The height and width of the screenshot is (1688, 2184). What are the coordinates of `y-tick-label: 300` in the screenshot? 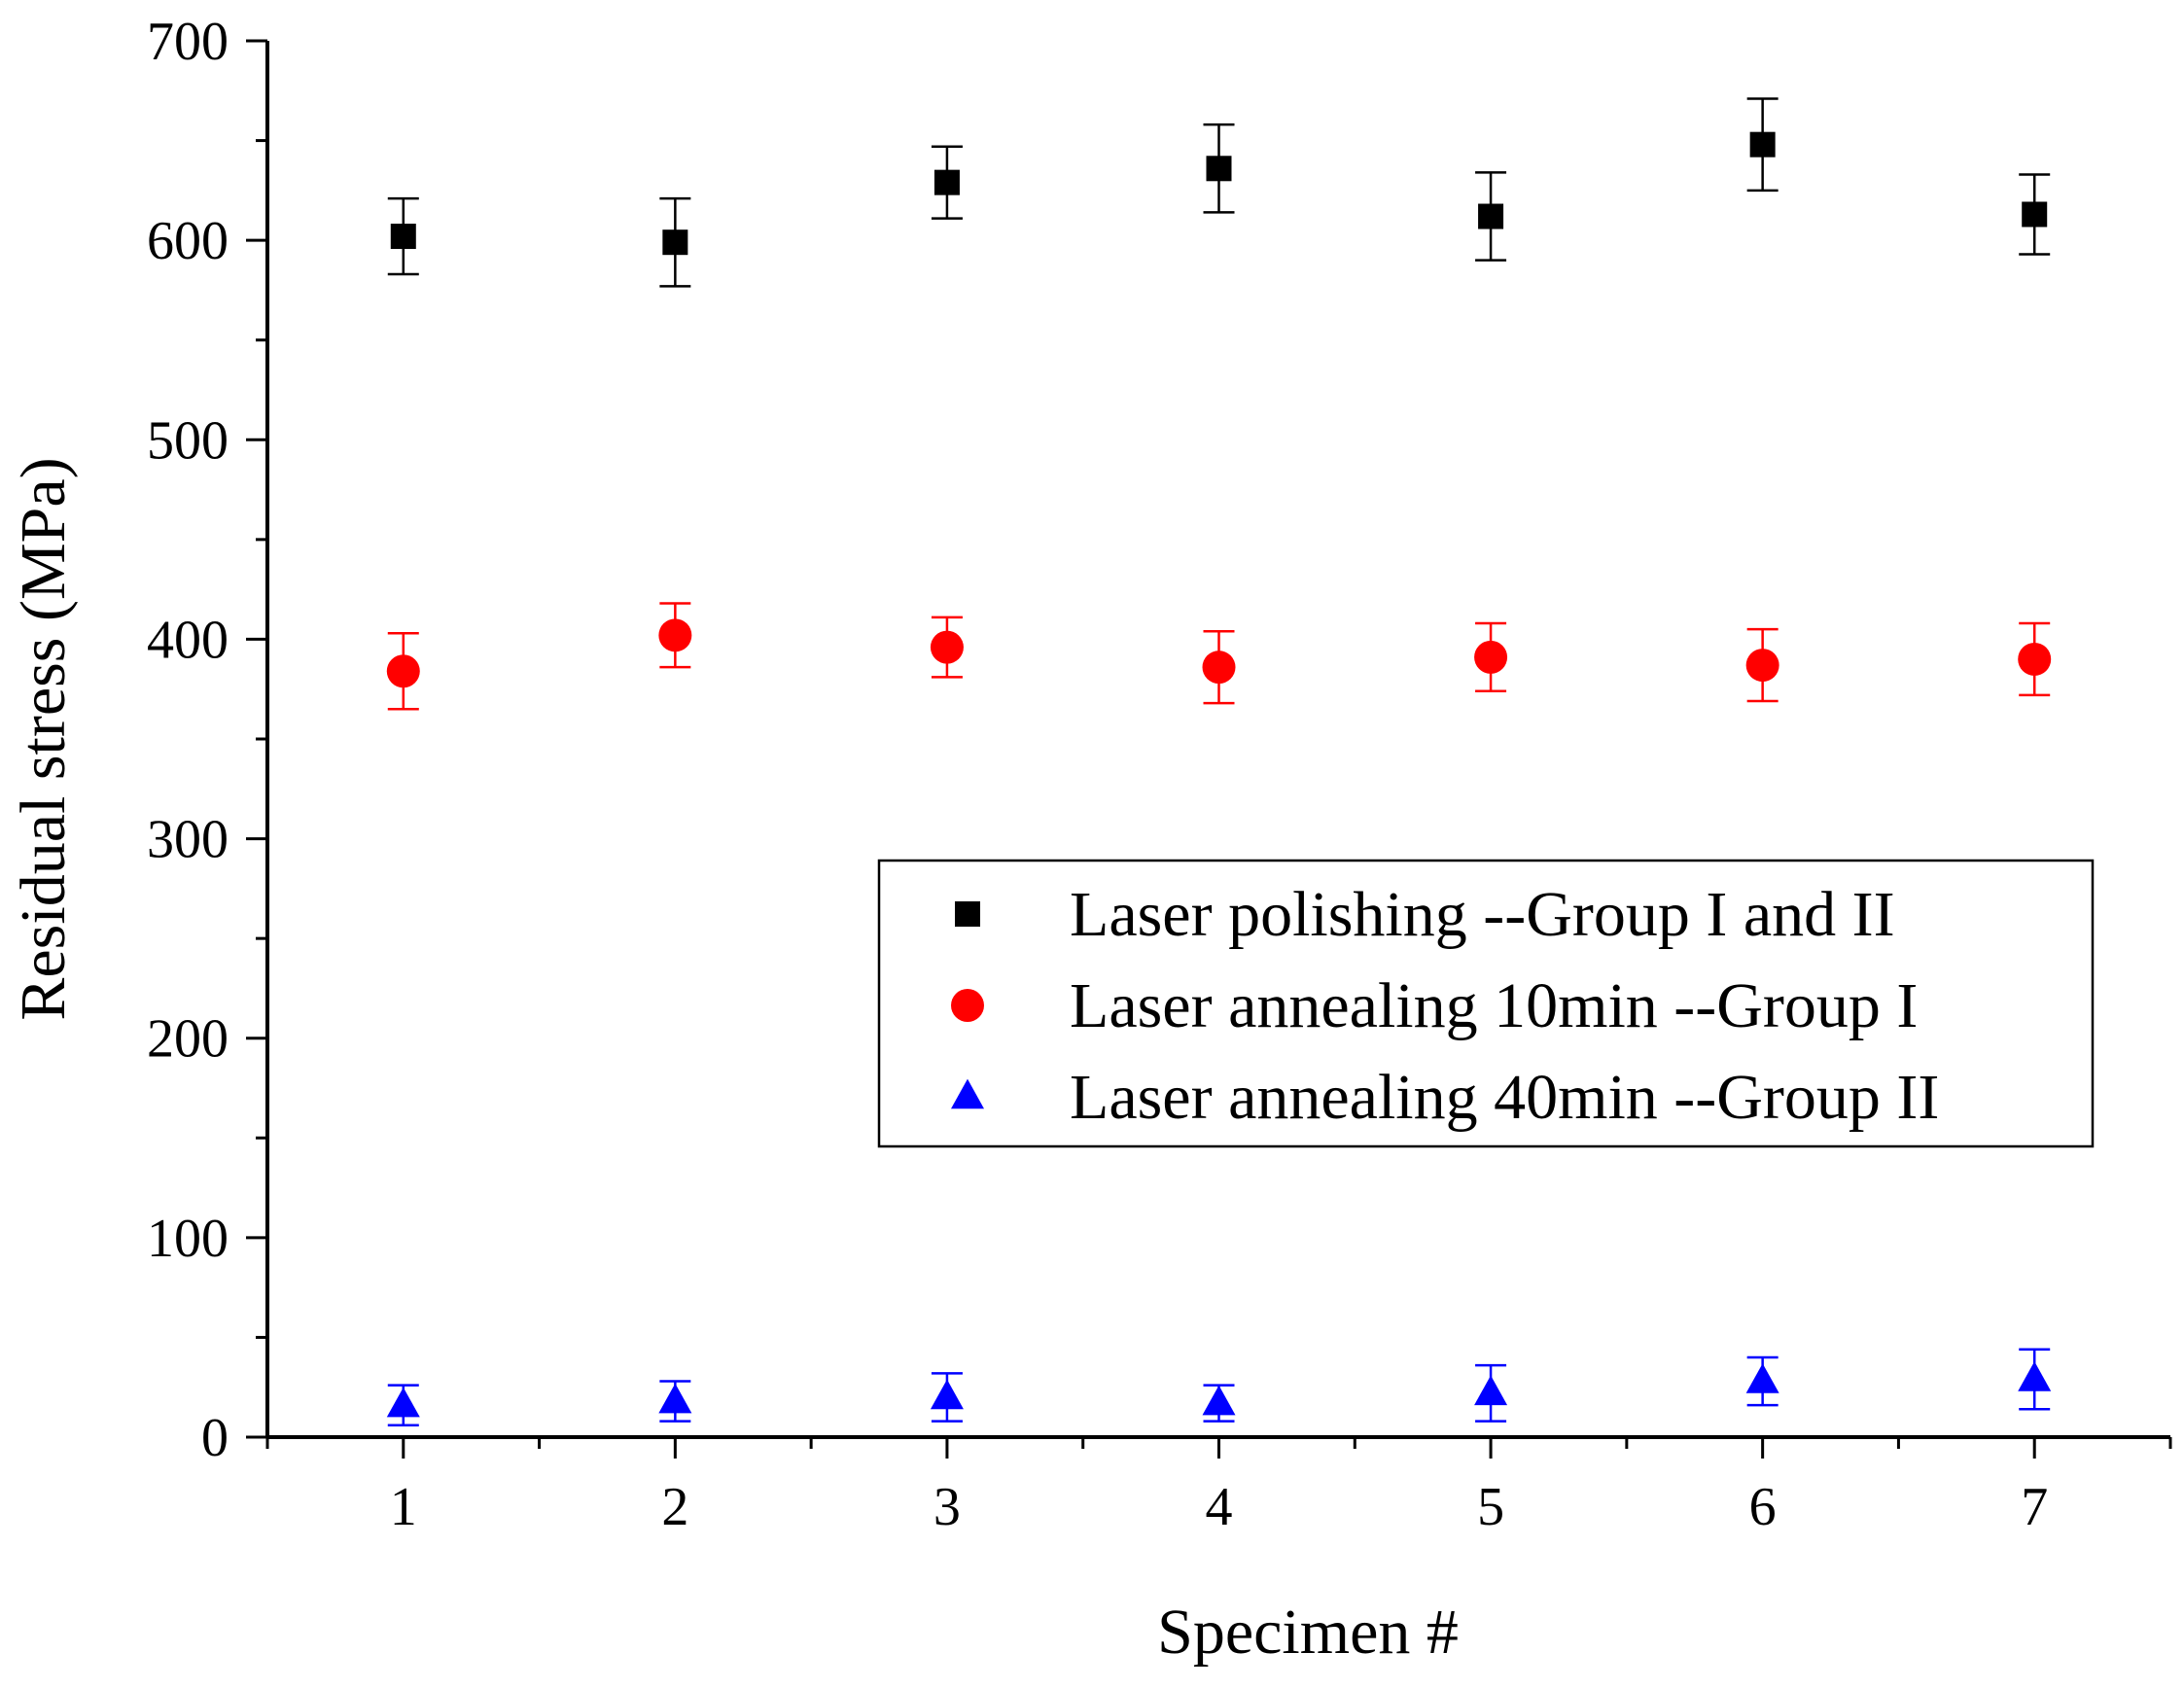 It's located at (188, 840).